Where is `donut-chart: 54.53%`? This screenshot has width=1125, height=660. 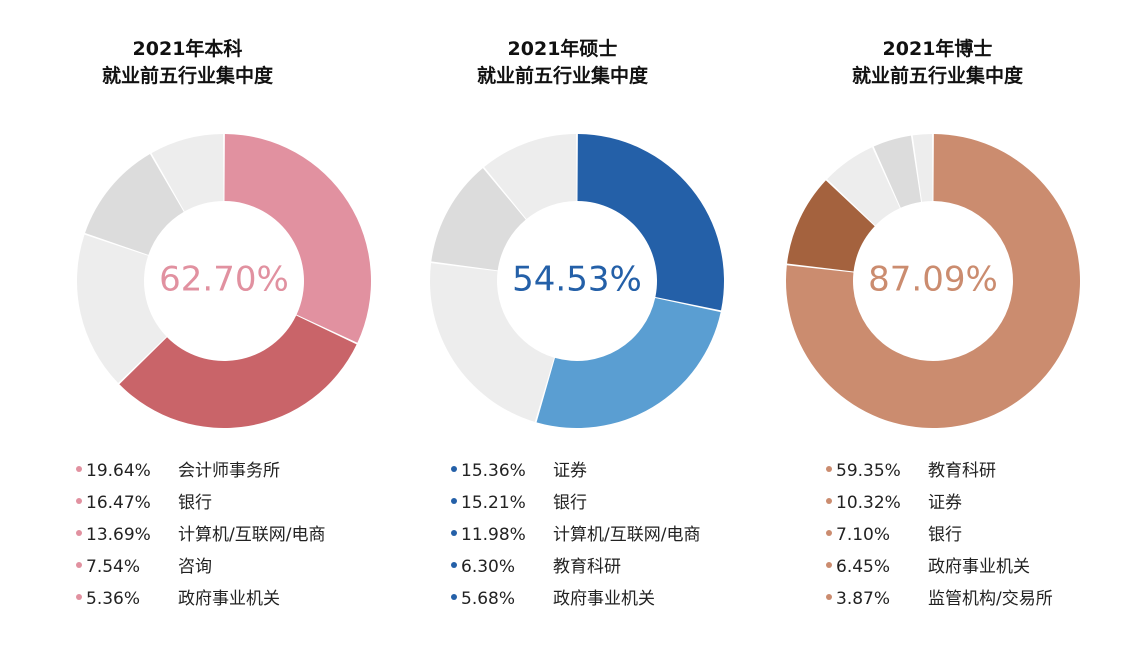
donut-chart: 54.53% is located at coordinates (577, 281).